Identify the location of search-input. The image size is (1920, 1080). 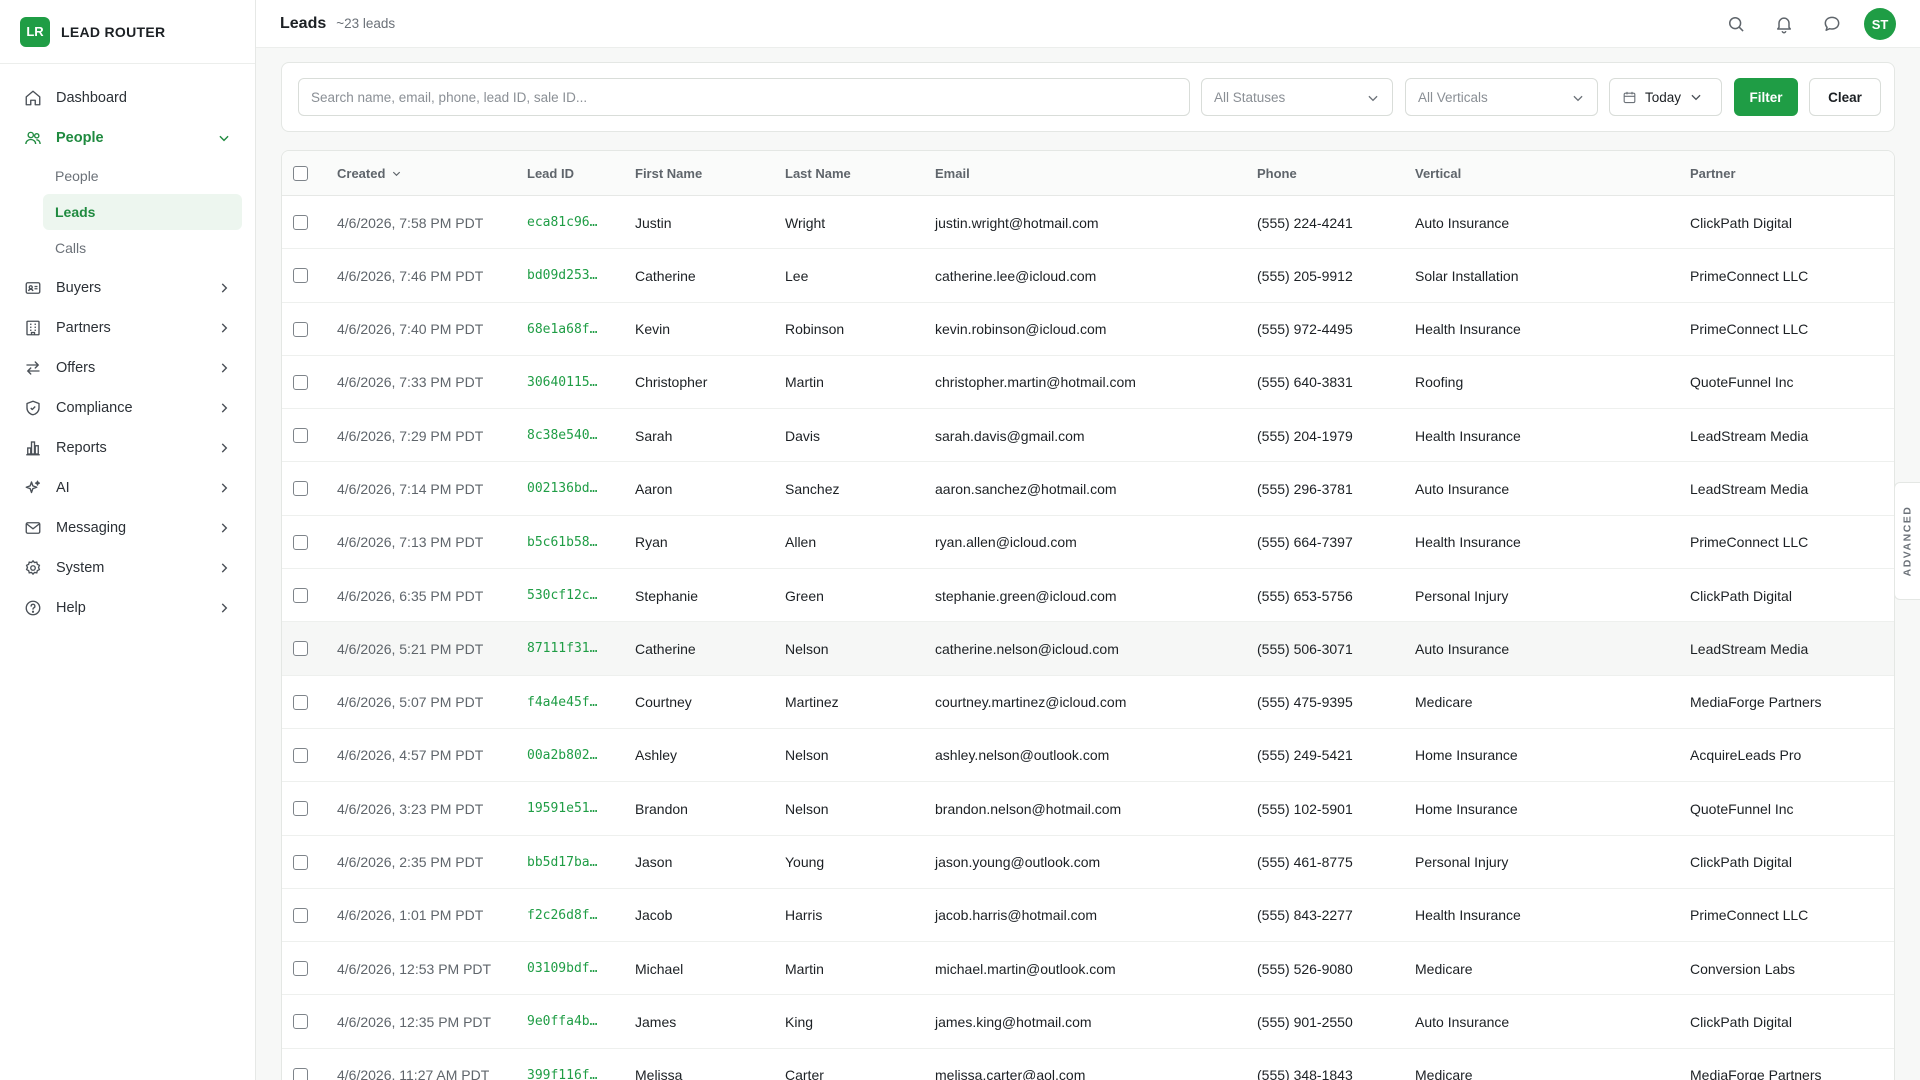
(744, 97).